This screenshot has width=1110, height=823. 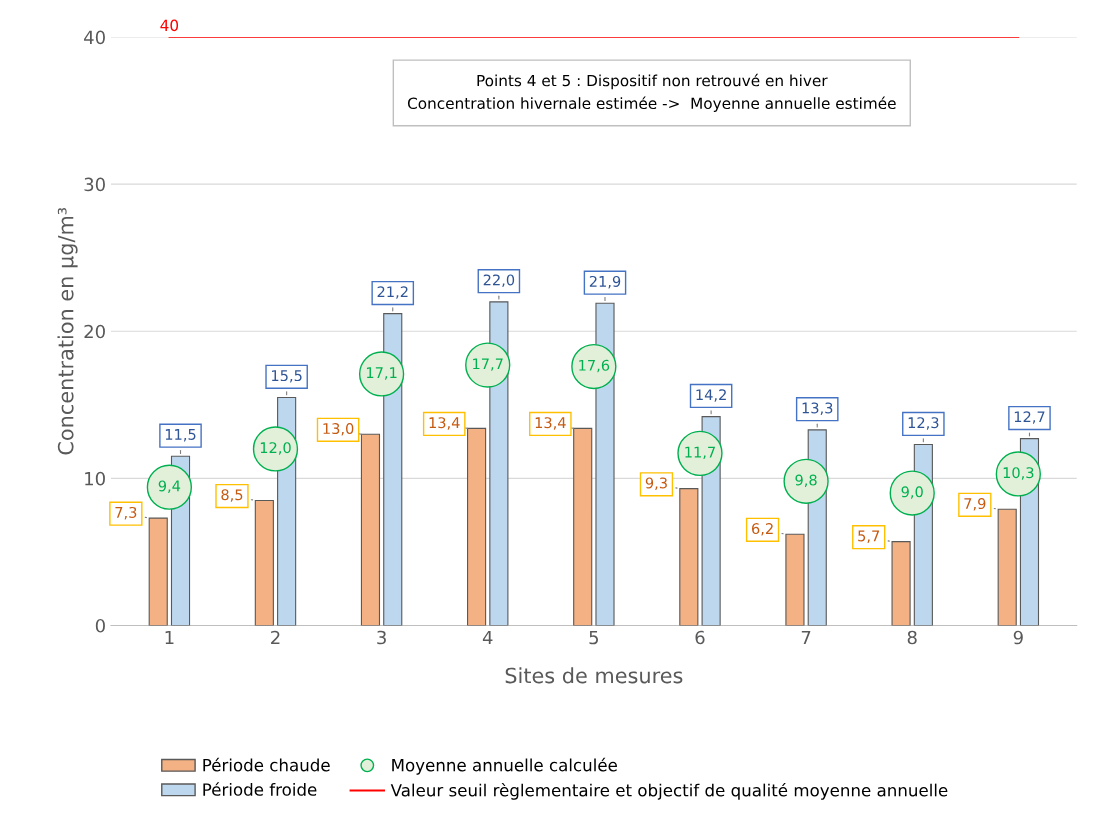 I want to click on data-label: 13,0, so click(x=338, y=429).